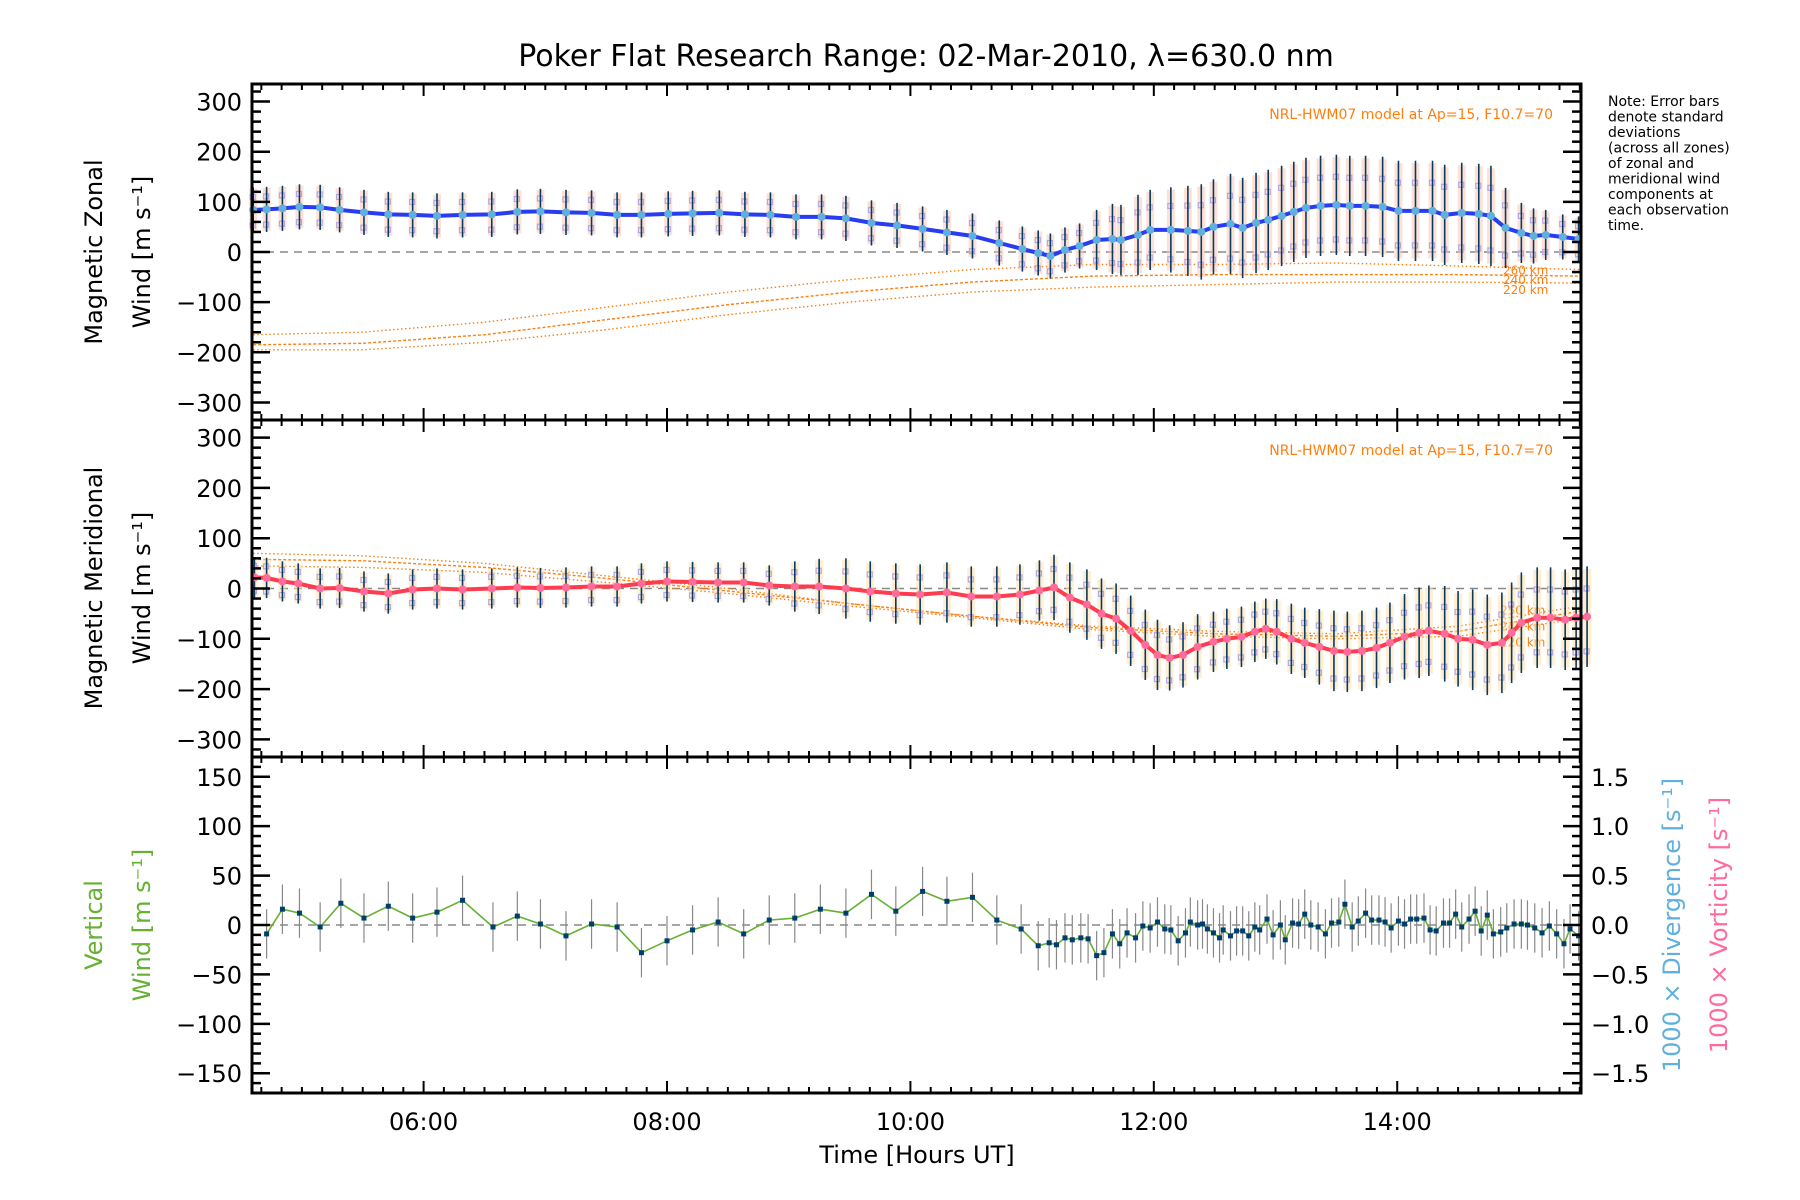 The image size is (1800, 1200). I want to click on note-line: each observation, so click(1668, 211).